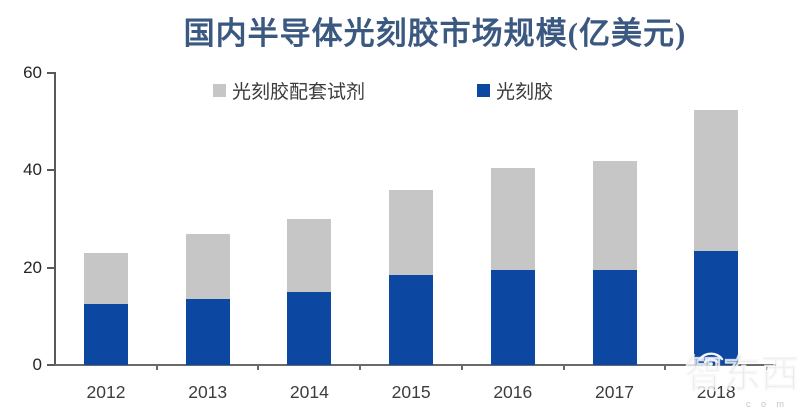 The height and width of the screenshot is (413, 800). I want to click on watermark-small-text: c o m, so click(767, 404).